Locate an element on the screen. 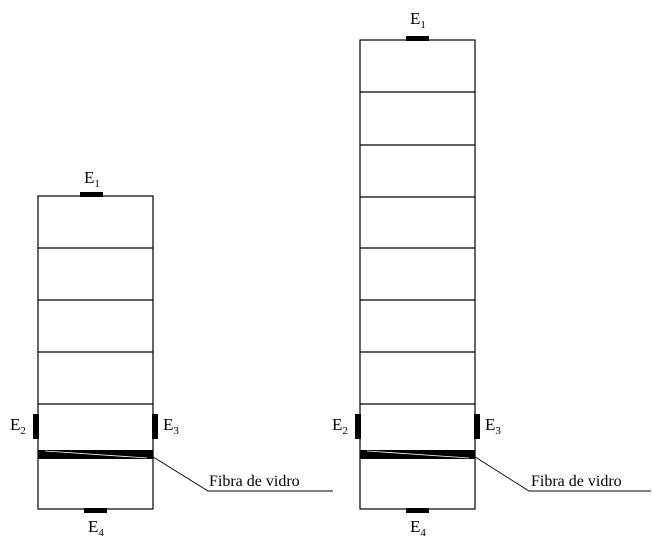  left-e1-label: E1 is located at coordinates (92, 179).